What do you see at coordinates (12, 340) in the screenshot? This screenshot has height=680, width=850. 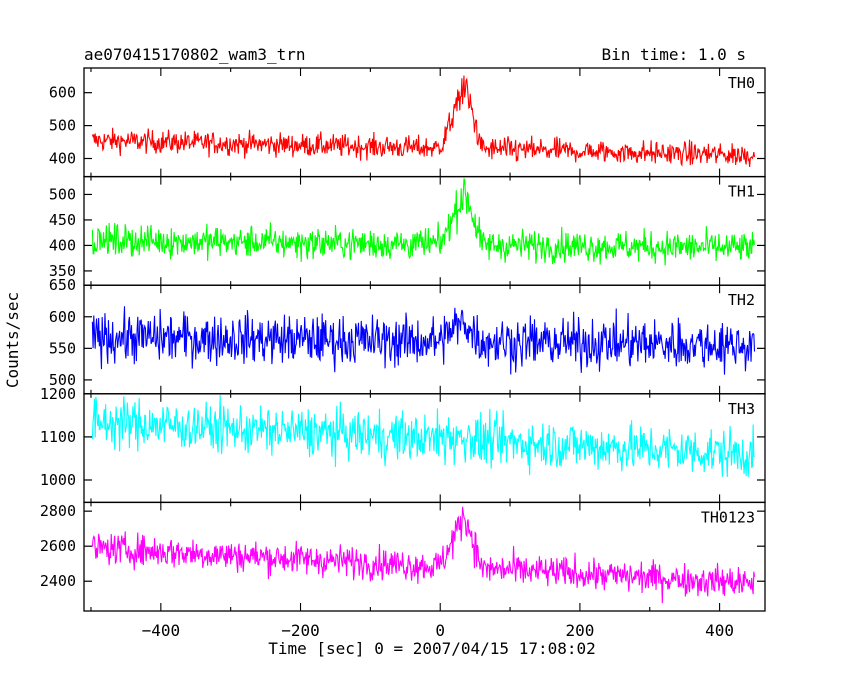 I see `y-axis-label: Counts/sec` at bounding box center [12, 340].